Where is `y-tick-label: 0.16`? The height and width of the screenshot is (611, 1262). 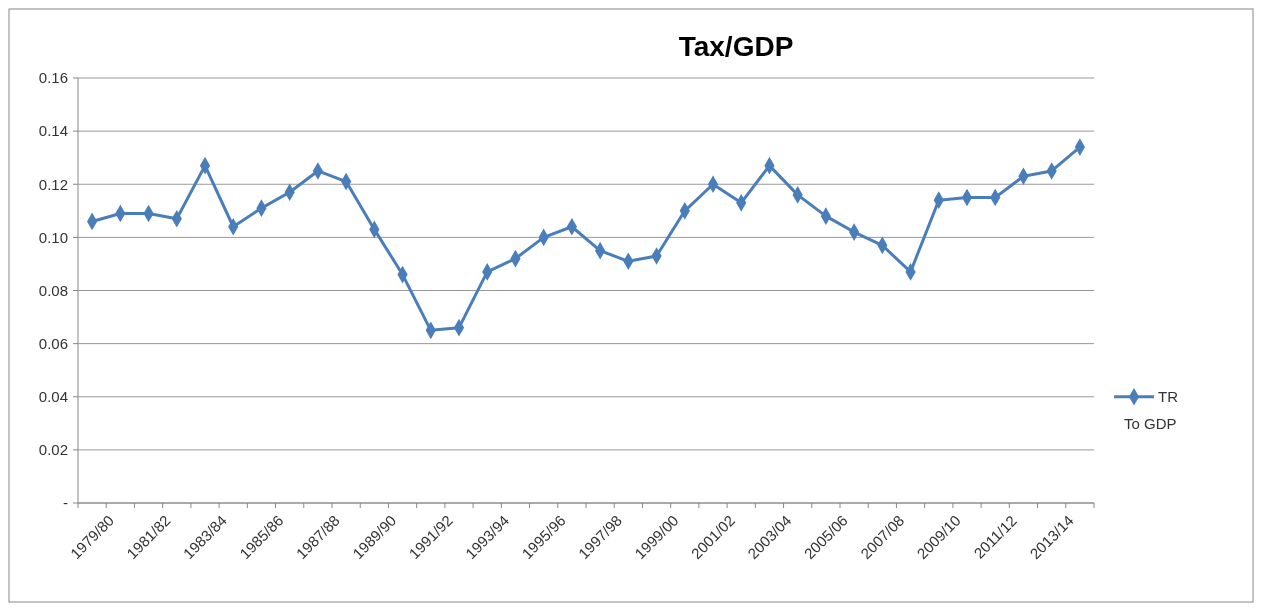
y-tick-label: 0.16 is located at coordinates (53, 78).